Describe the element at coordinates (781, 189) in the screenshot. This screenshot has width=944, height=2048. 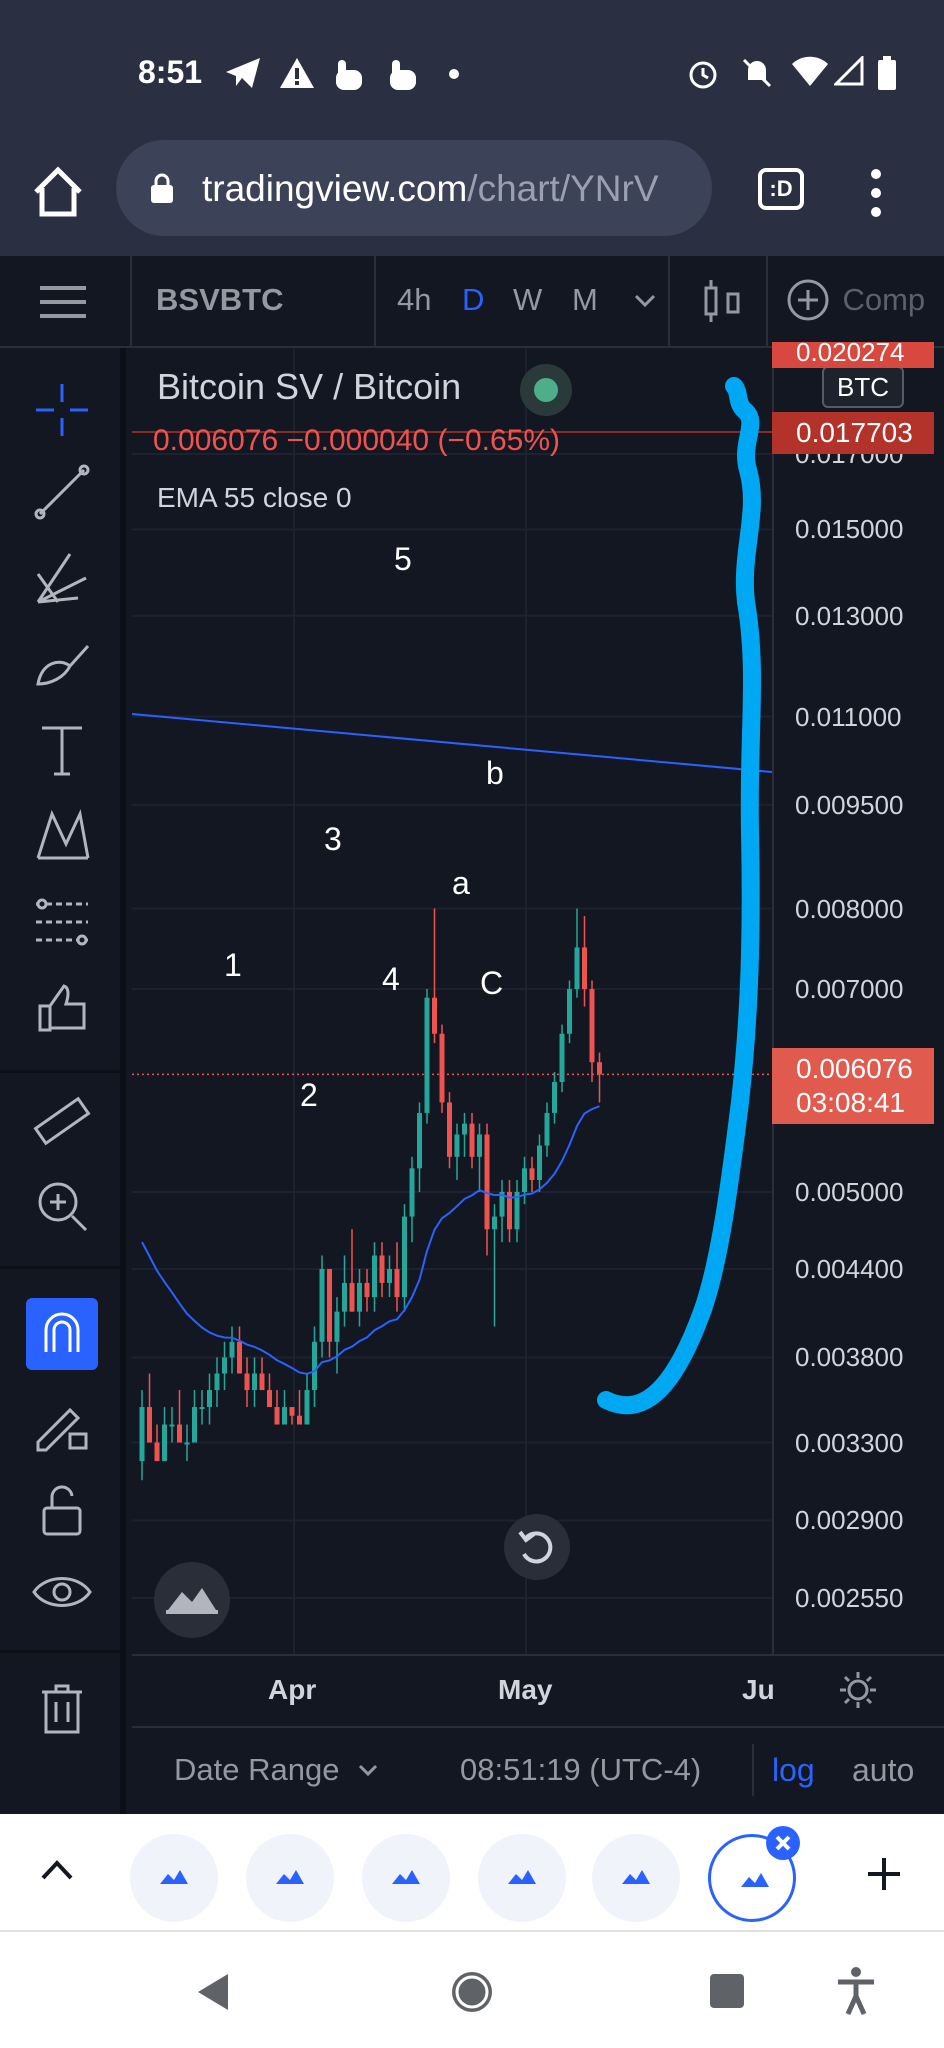
I see `tab-switcher-button: :D` at that location.